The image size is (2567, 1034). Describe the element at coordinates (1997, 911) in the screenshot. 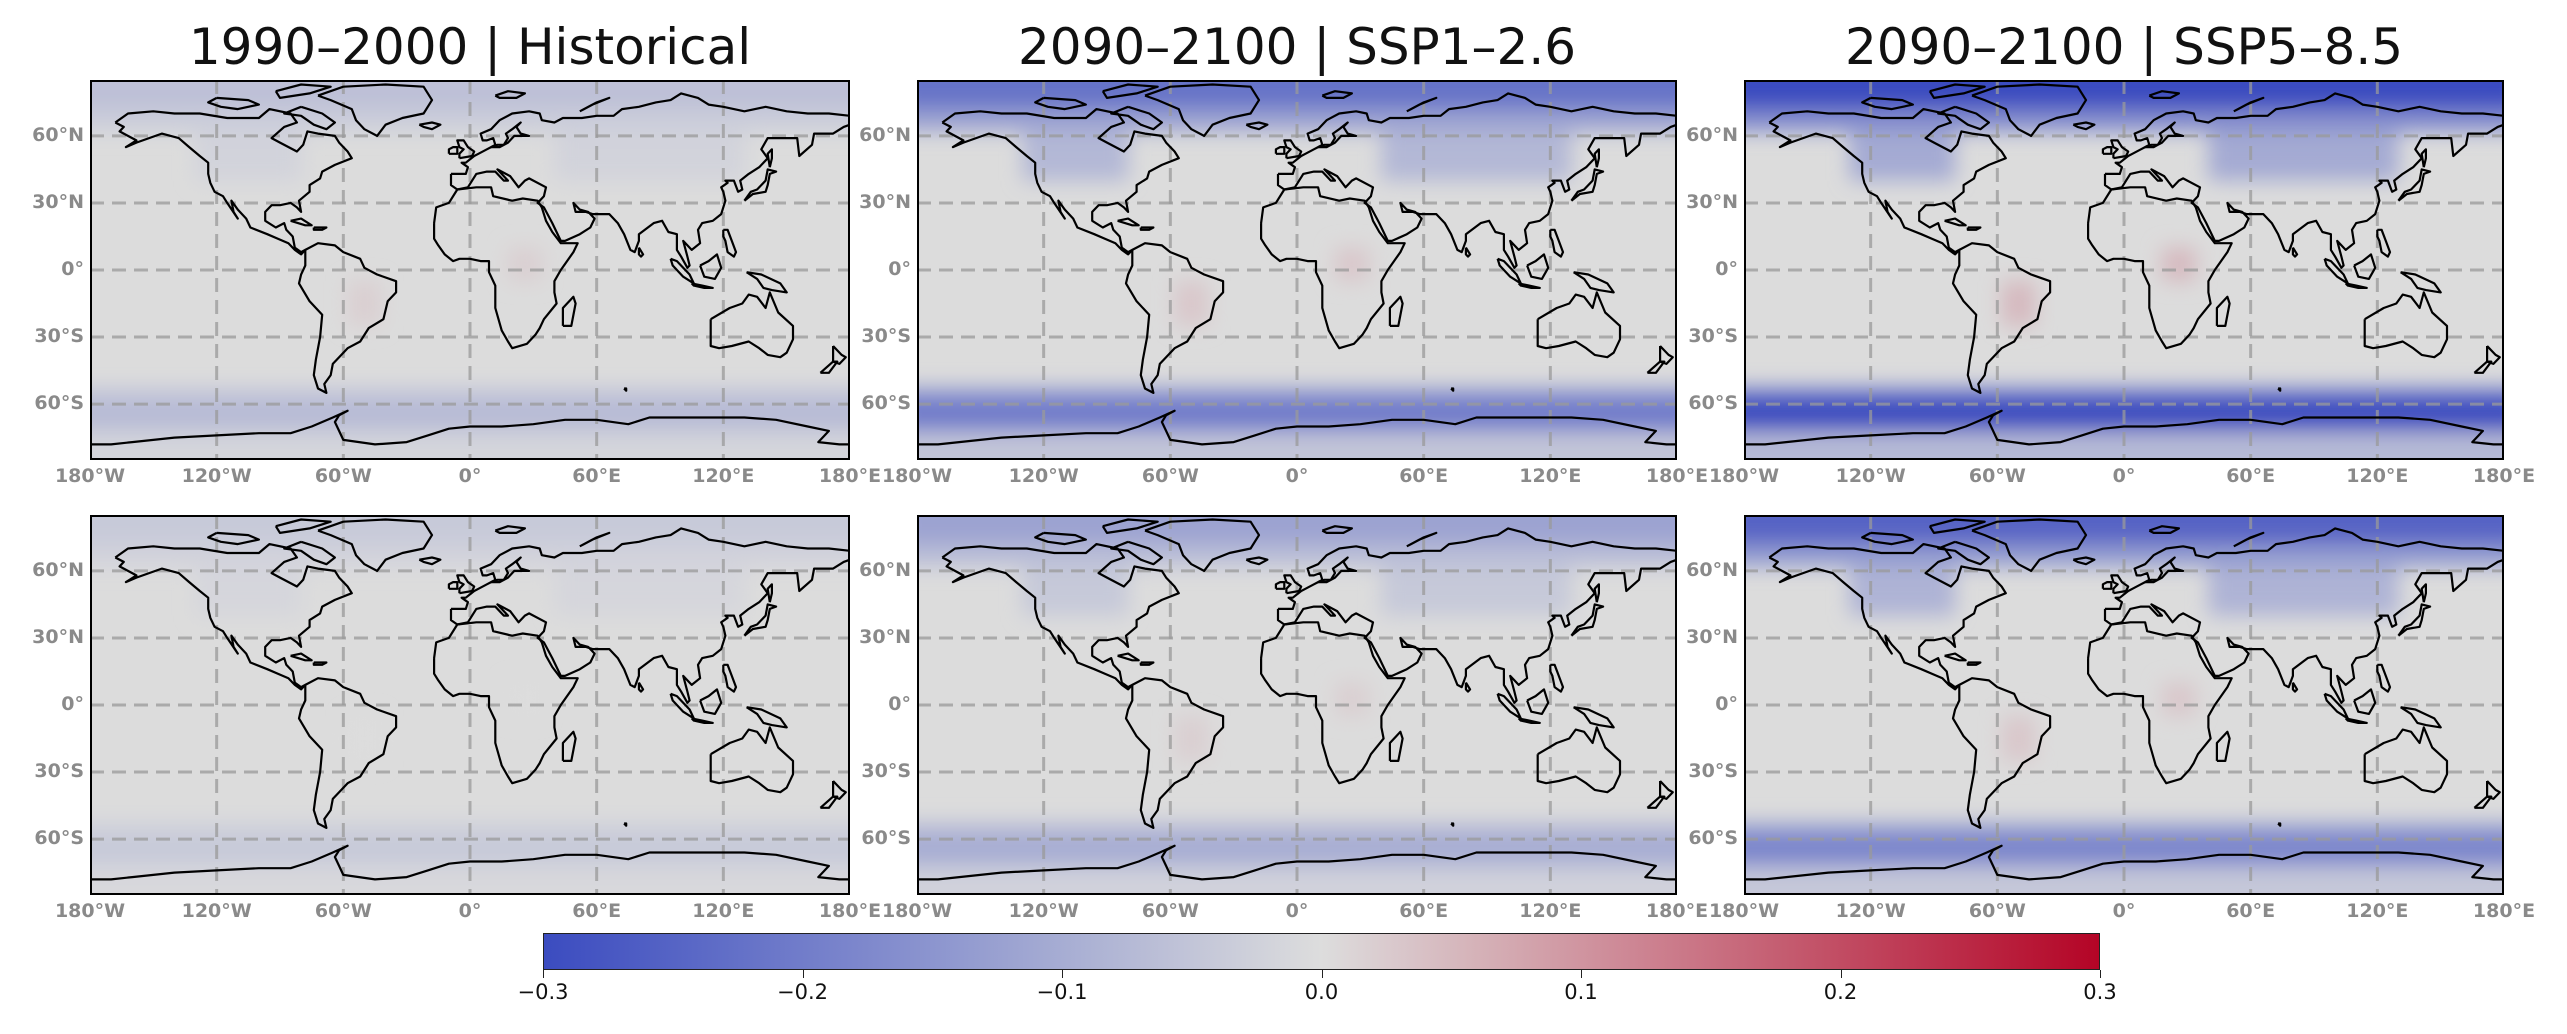

I see `longitude-label: 60°W` at that location.